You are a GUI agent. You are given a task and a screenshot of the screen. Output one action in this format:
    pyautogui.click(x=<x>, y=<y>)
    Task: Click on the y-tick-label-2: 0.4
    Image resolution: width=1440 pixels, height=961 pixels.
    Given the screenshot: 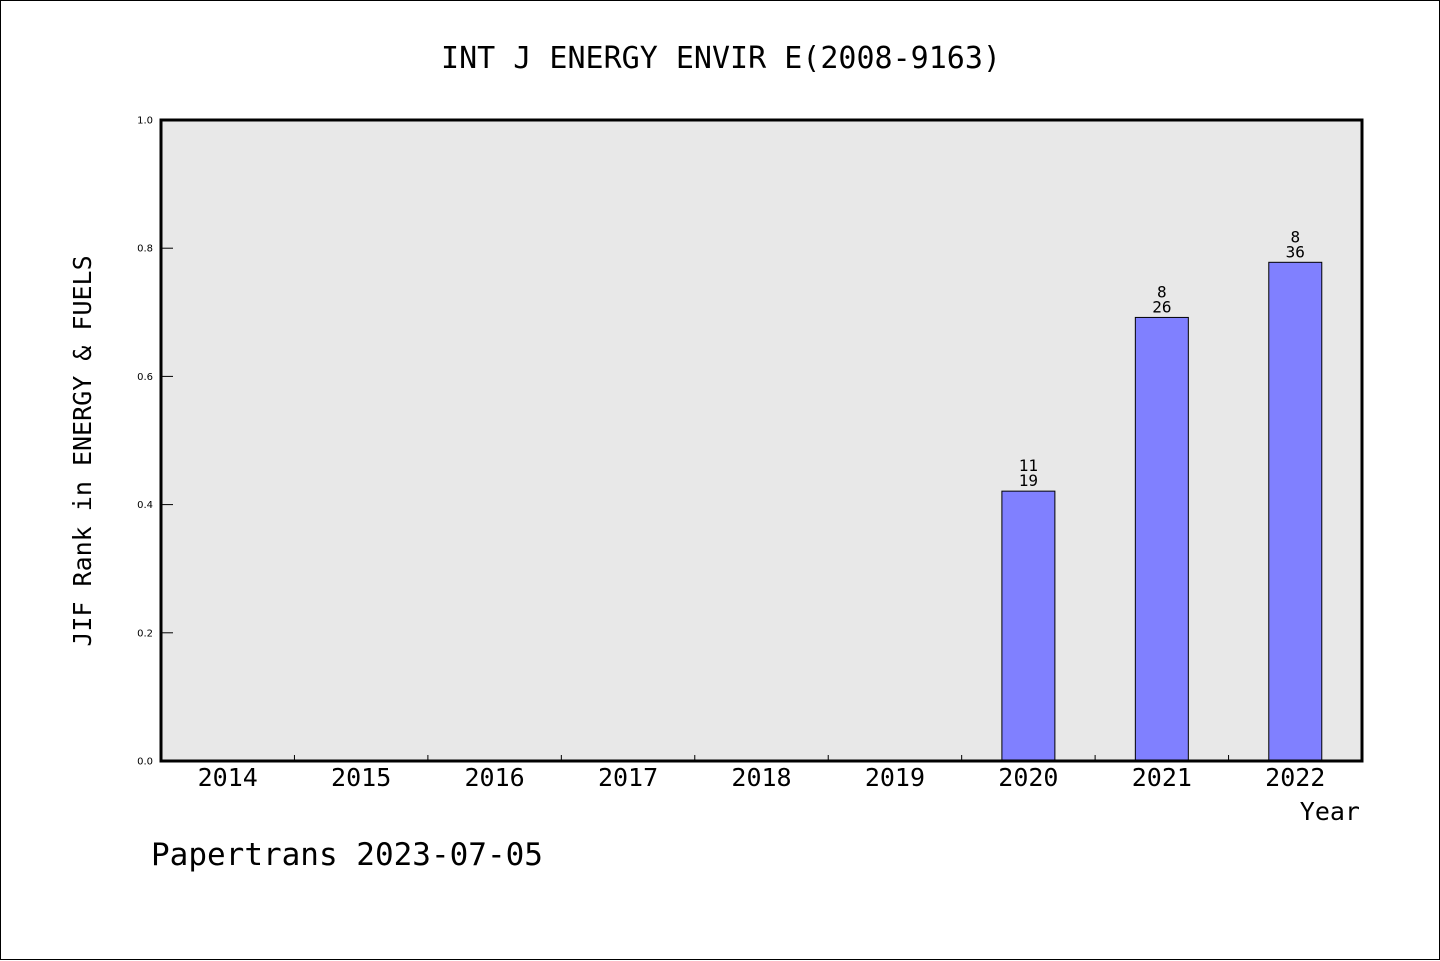 What is the action you would take?
    pyautogui.click(x=145, y=505)
    